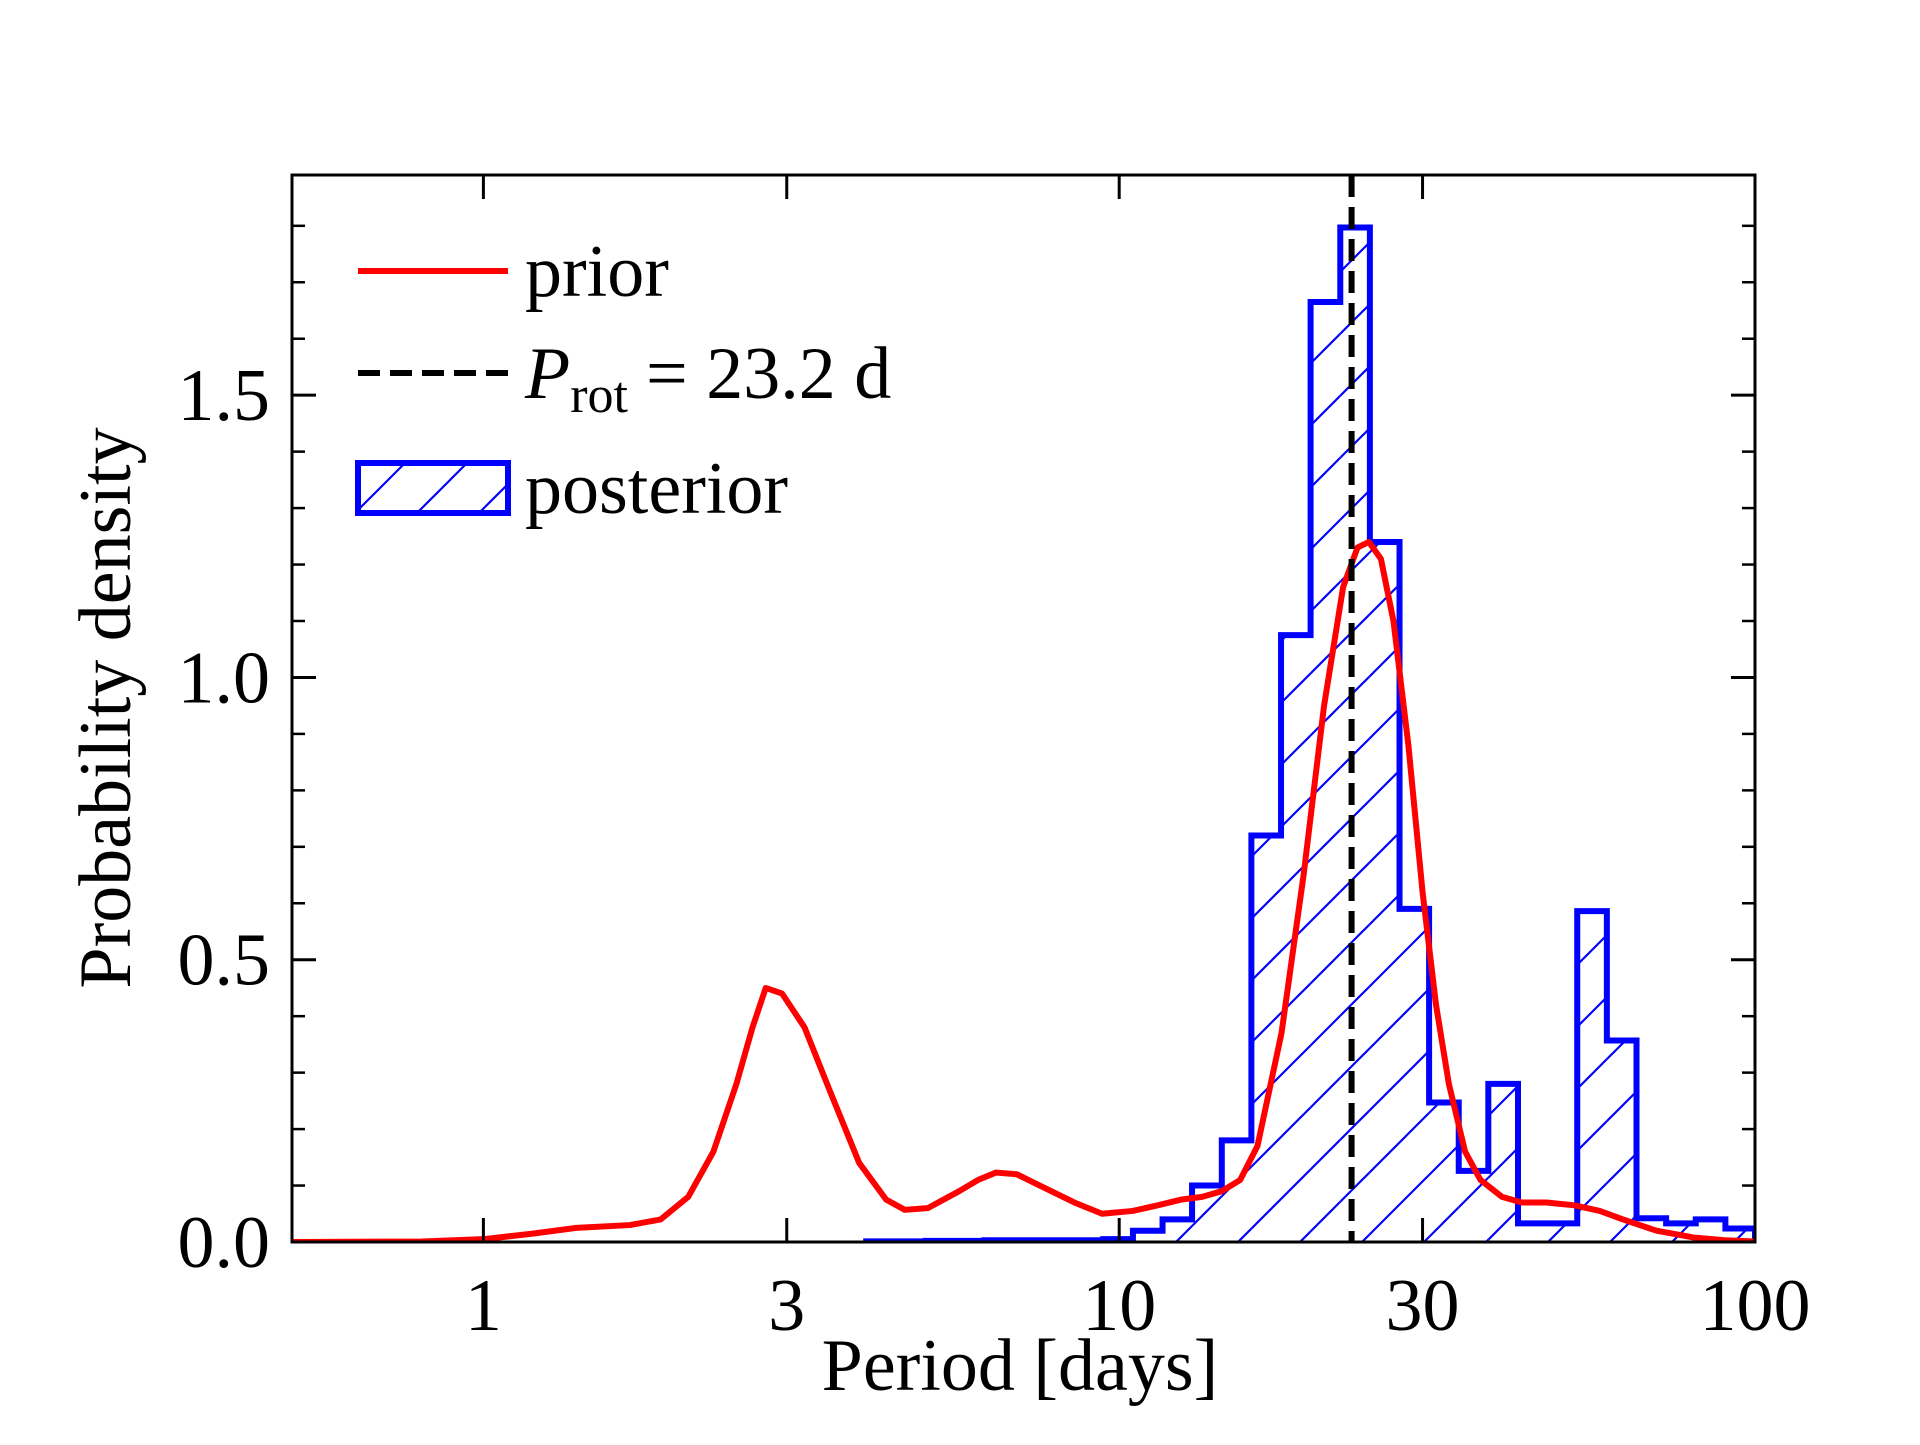  I want to click on x-tick-label: 10, so click(1119, 1306).